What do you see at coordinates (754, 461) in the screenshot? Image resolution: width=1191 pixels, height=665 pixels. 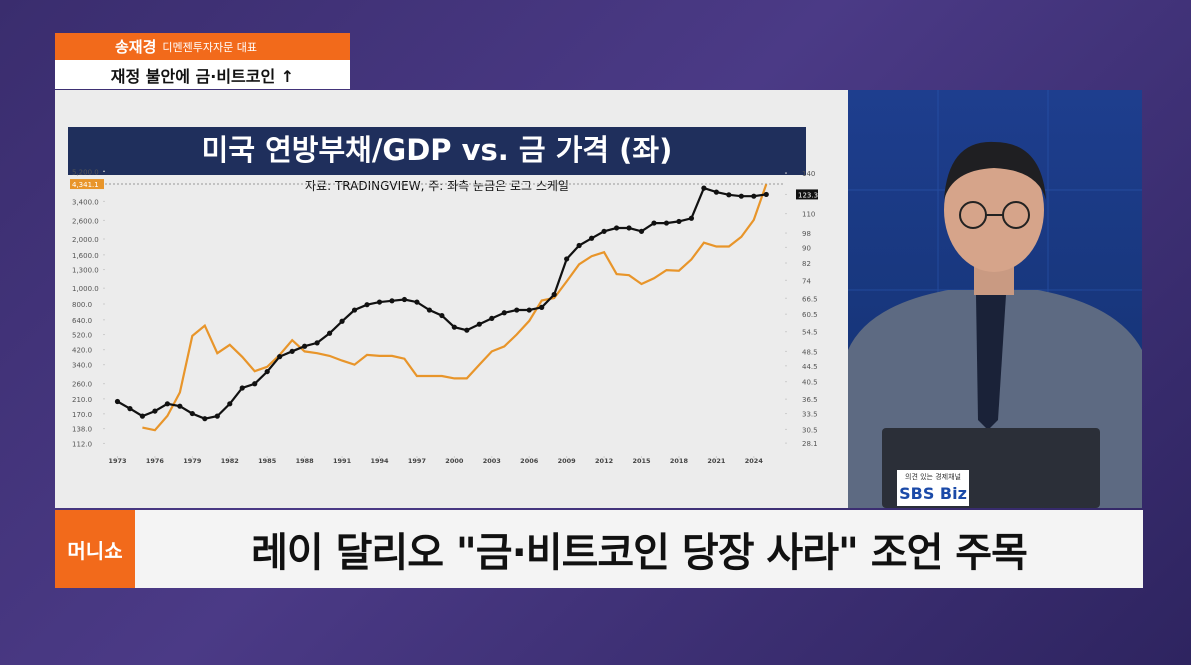 I see `x-tick-label: 2024` at bounding box center [754, 461].